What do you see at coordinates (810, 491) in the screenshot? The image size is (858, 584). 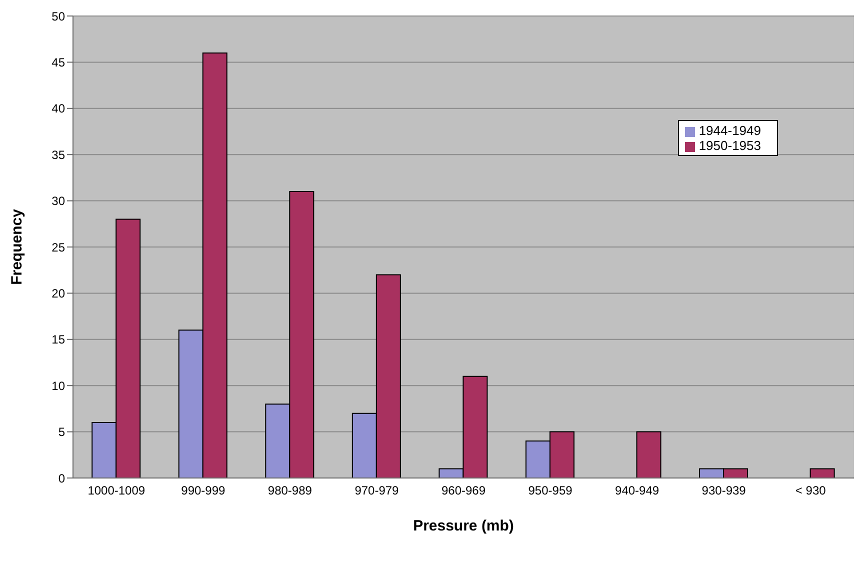 I see `x-tick-label: < 930` at bounding box center [810, 491].